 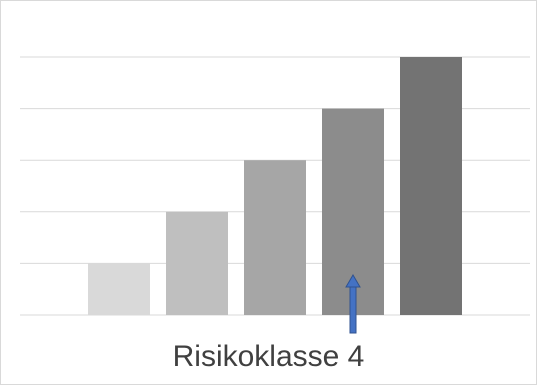 I want to click on highlight-marker, so click(x=353, y=304).